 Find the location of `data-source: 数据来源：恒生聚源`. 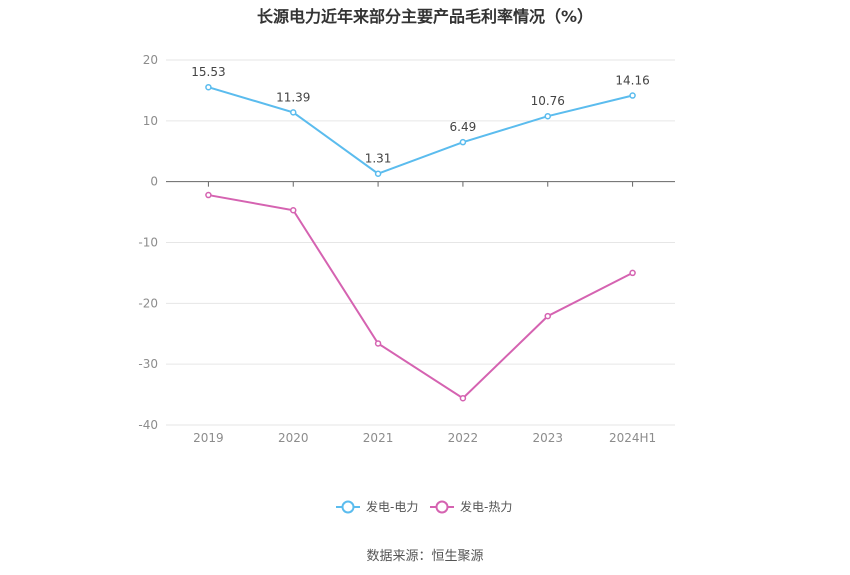

data-source: 数据来源：恒生聚源 is located at coordinates (424, 556).